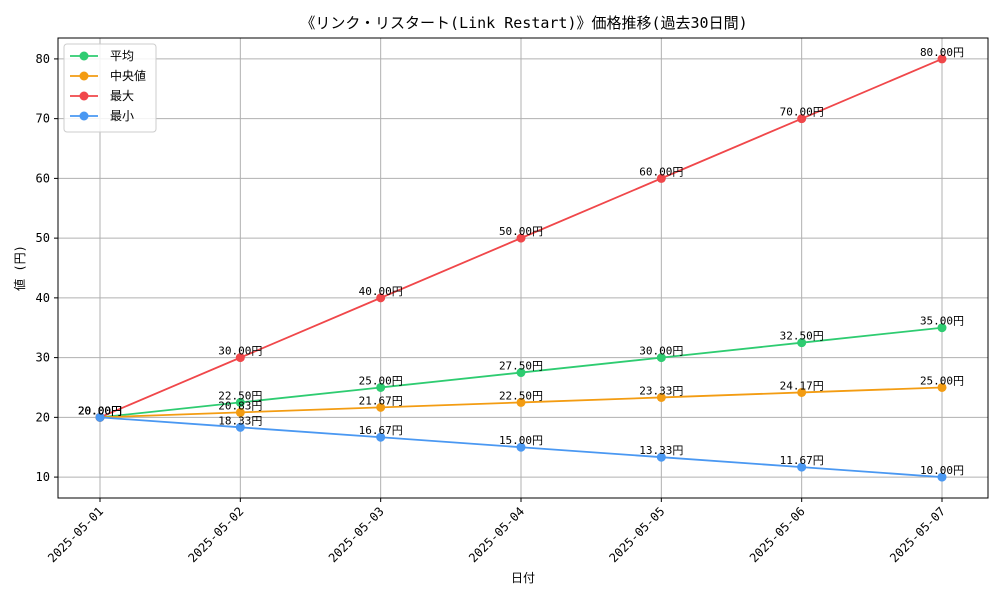  I want to click on data-label: 16.67円, so click(381, 430).